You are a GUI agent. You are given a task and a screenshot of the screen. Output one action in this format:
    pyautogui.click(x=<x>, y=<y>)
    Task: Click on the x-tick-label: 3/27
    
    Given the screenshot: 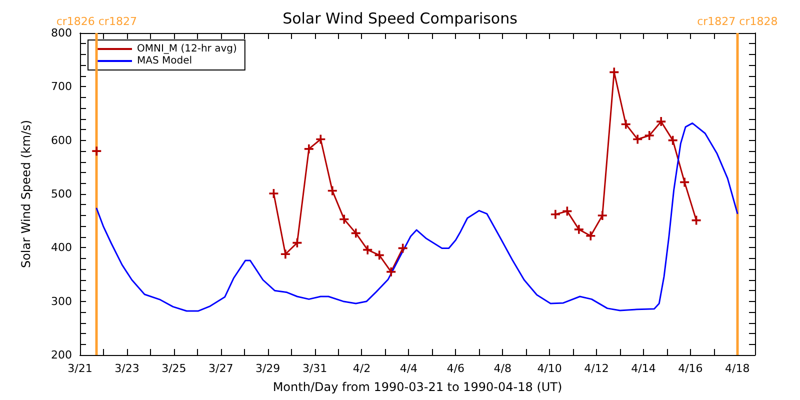 What is the action you would take?
    pyautogui.click(x=221, y=368)
    